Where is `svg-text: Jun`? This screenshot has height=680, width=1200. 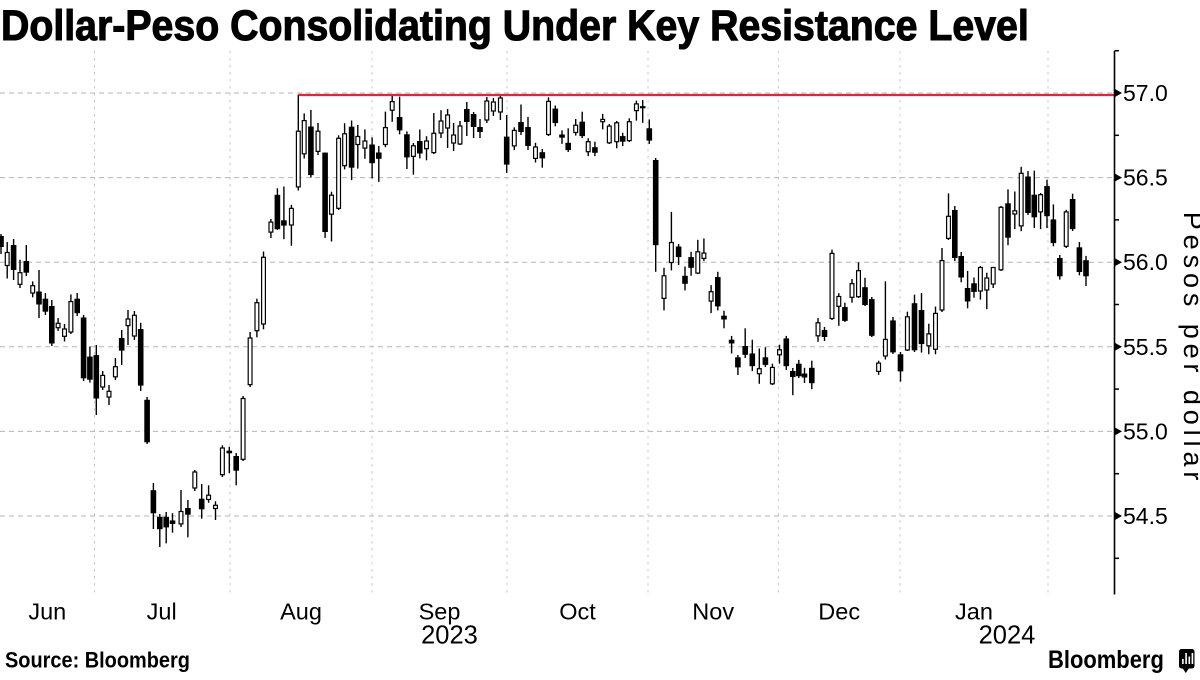
svg-text: Jun is located at coordinates (47, 612).